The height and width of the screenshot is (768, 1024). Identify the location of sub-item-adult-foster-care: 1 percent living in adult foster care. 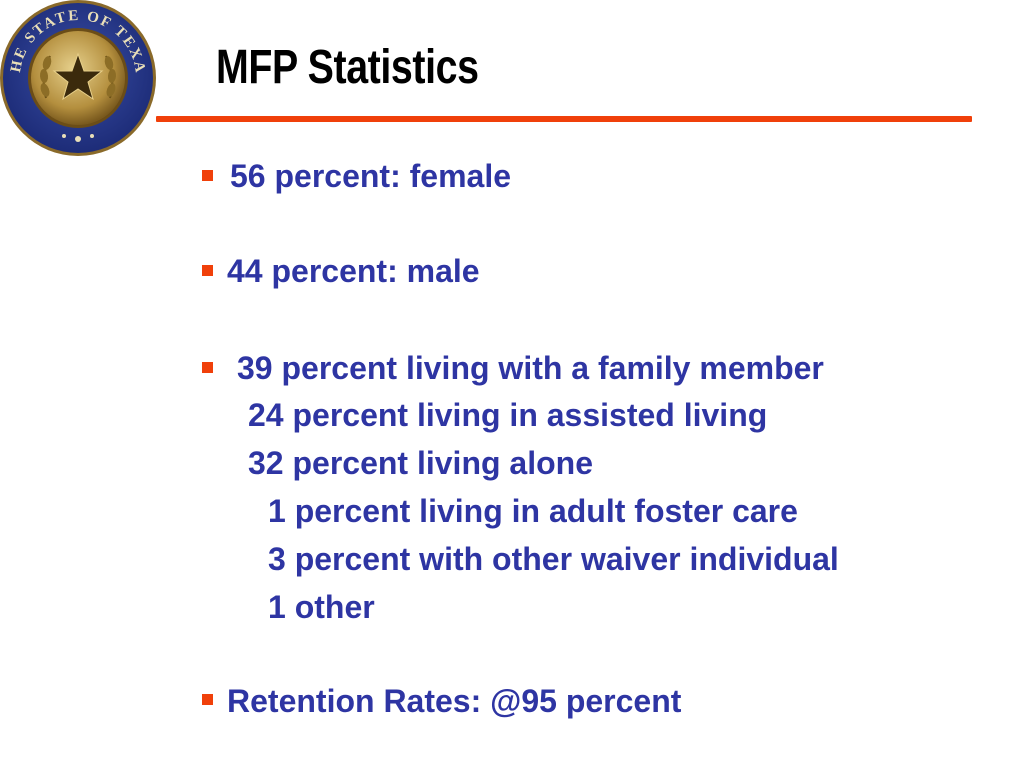
(533, 511).